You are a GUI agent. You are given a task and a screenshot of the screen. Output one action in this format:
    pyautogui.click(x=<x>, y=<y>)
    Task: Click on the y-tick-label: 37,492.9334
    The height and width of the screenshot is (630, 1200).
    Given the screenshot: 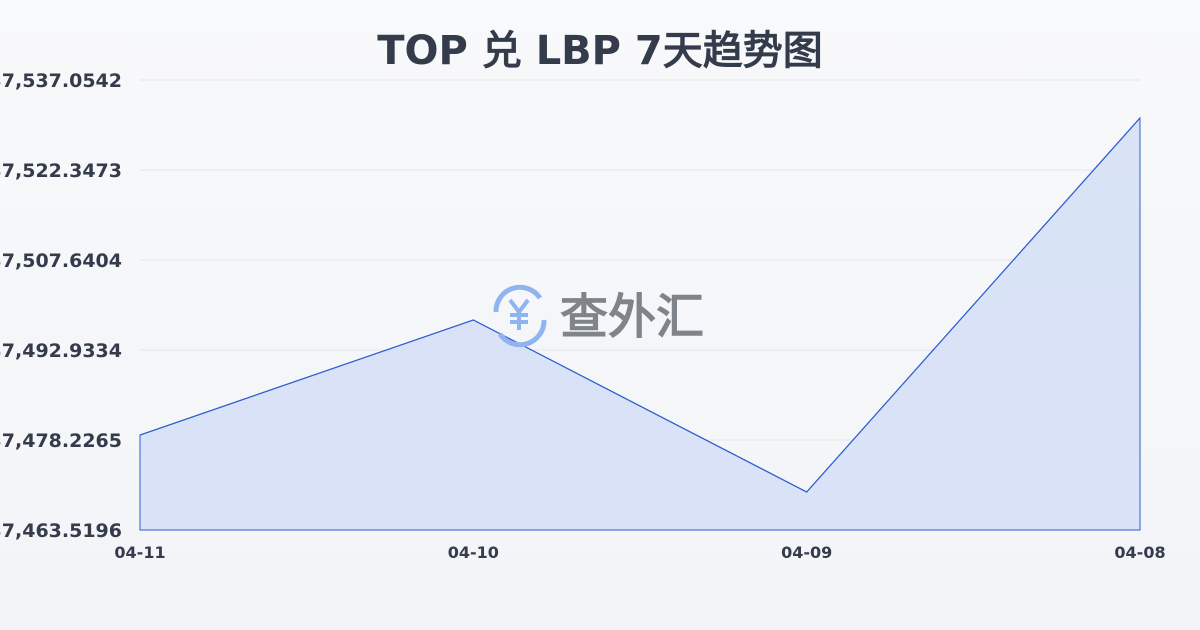 What is the action you would take?
    pyautogui.click(x=61, y=351)
    